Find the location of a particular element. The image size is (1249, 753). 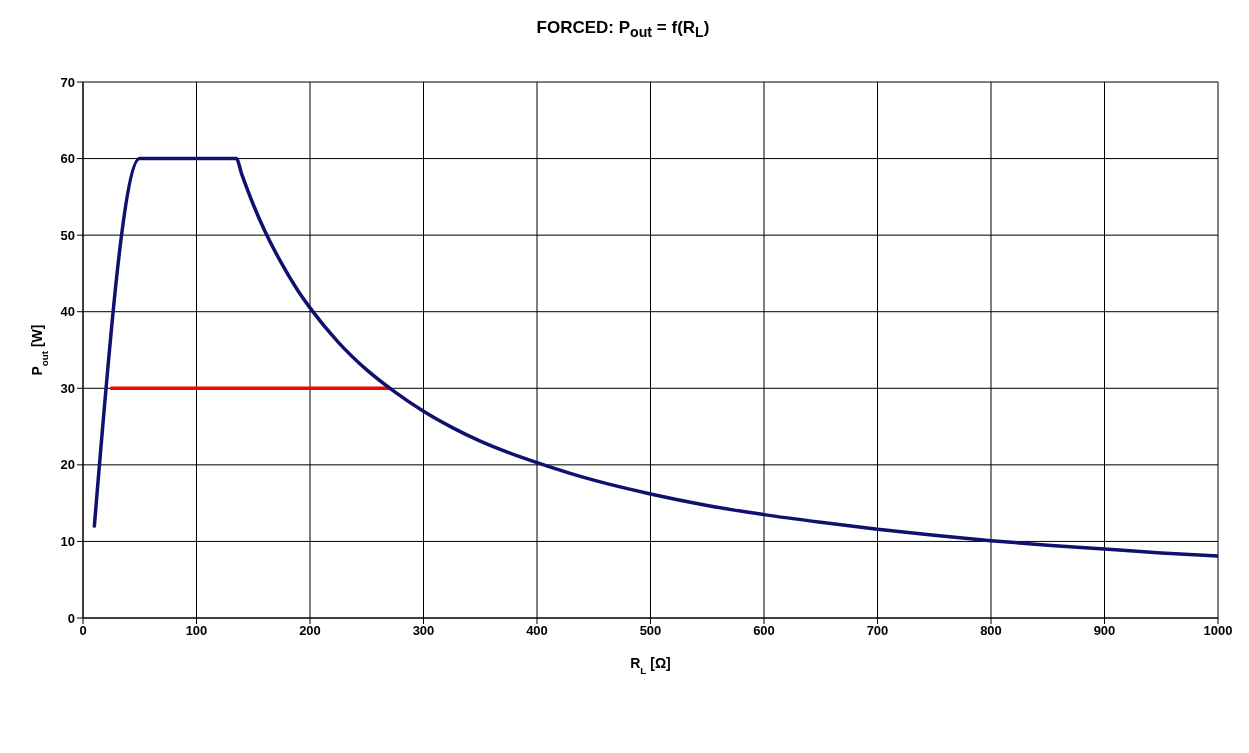

x-tick-label: 800 is located at coordinates (991, 631).